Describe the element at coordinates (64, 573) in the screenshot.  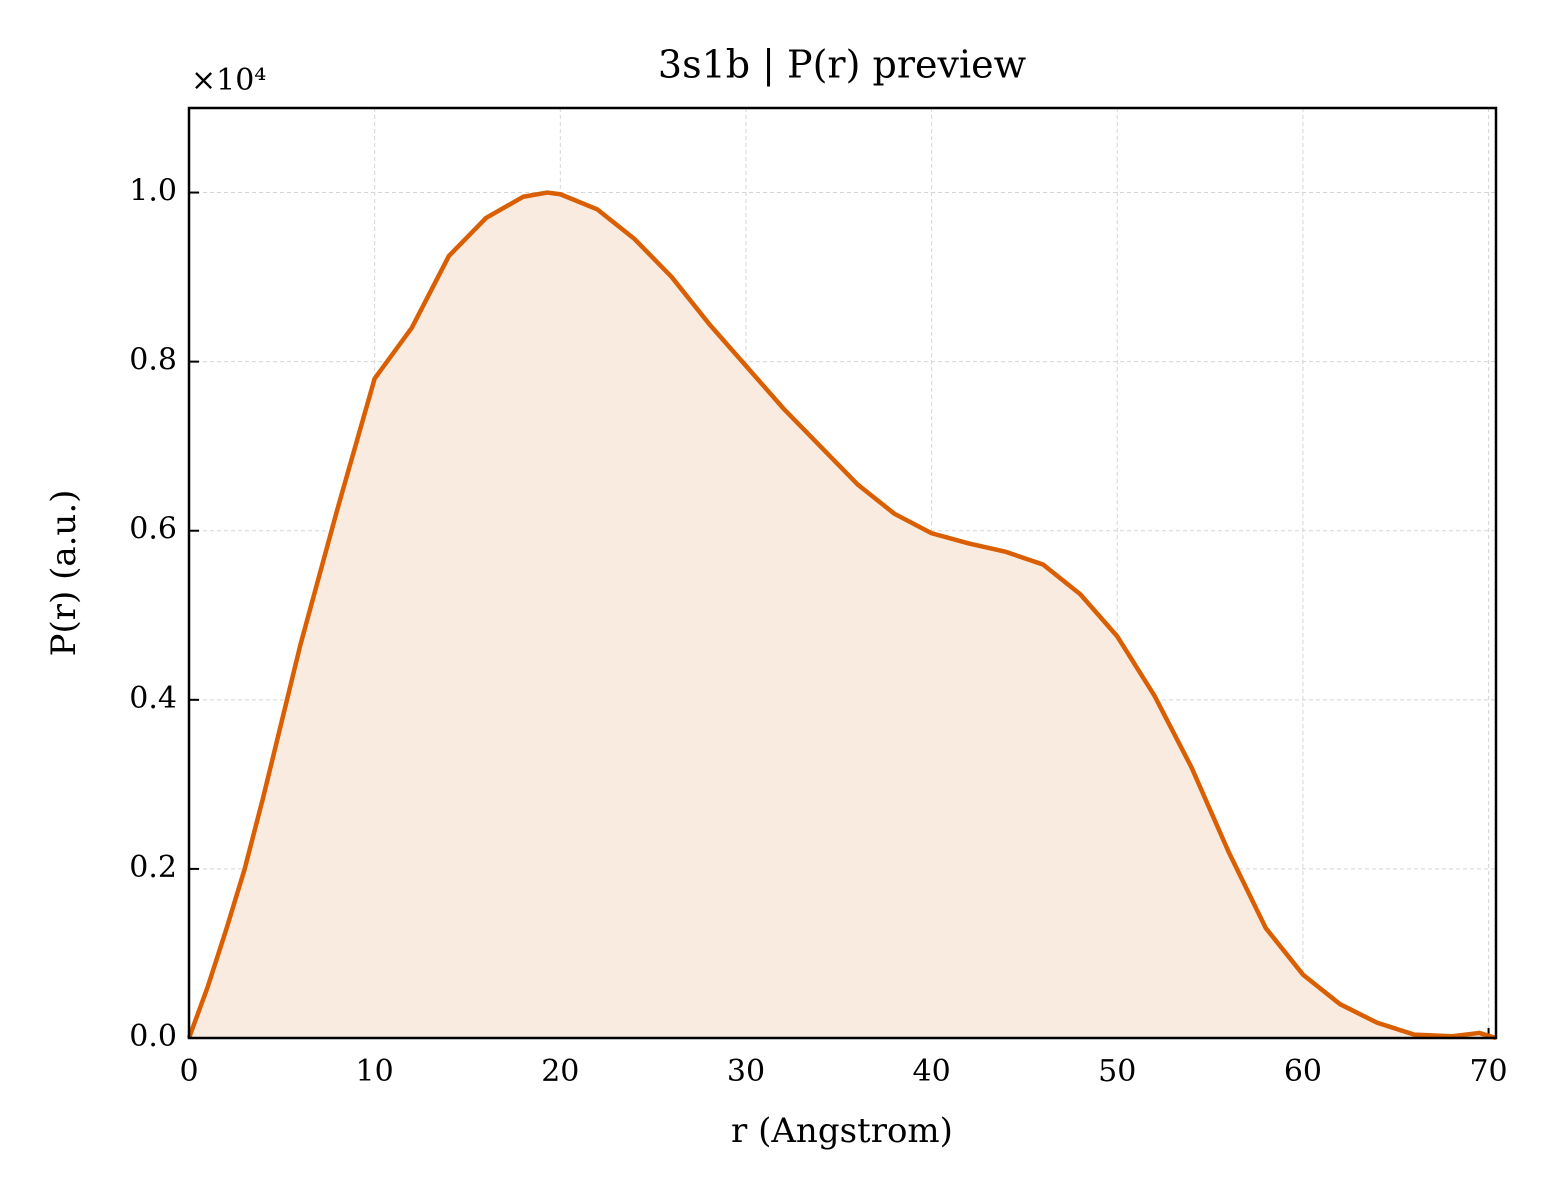
I see `y-axis-label: P(r) (a.u.)` at that location.